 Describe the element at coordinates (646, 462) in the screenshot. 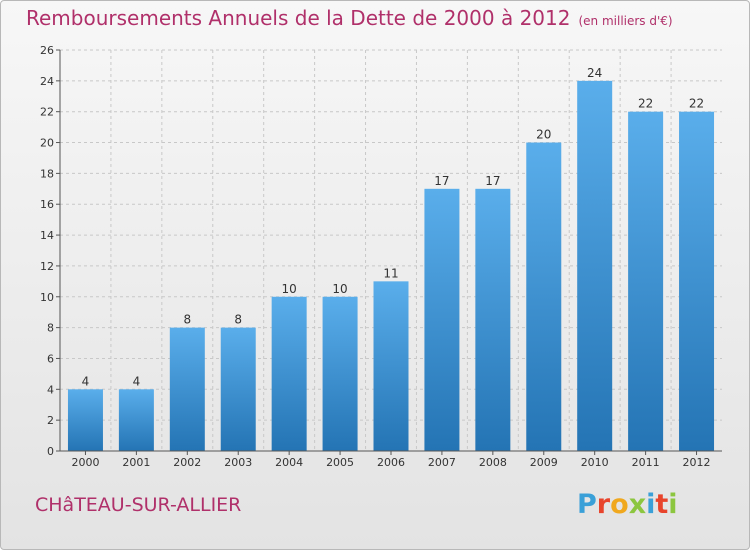

I see `x-tick-label: 2011` at that location.